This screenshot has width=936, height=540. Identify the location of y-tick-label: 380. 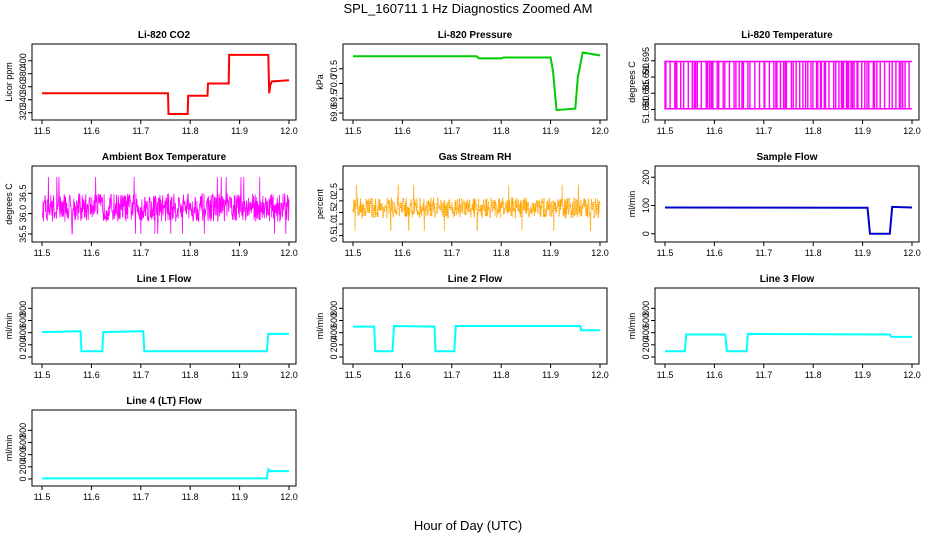
(23, 73).